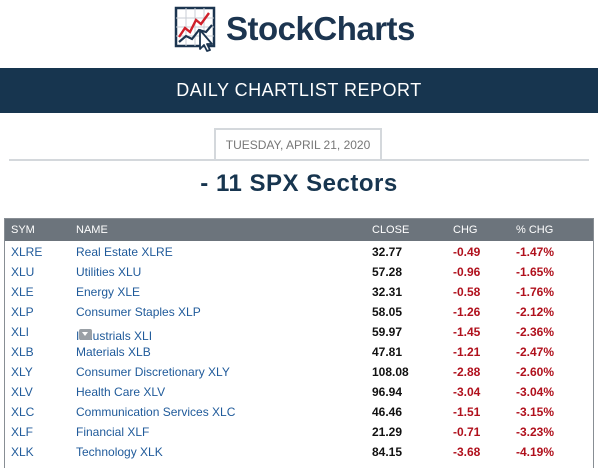  What do you see at coordinates (113, 432) in the screenshot?
I see `row-name: Financial XLF` at bounding box center [113, 432].